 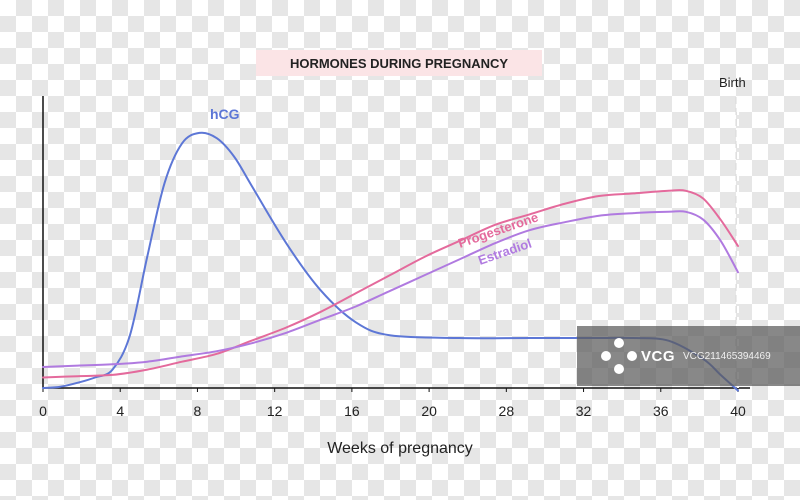 I want to click on x-tick-label: 16, so click(x=352, y=411).